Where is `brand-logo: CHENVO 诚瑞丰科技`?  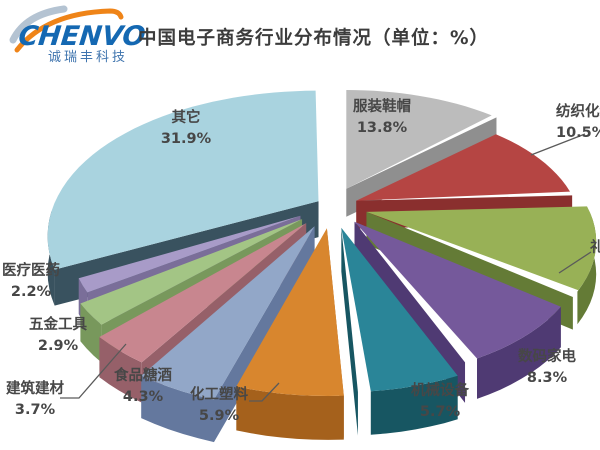
brand-logo: CHENVO 诚瑞丰科技 is located at coordinates (78, 35).